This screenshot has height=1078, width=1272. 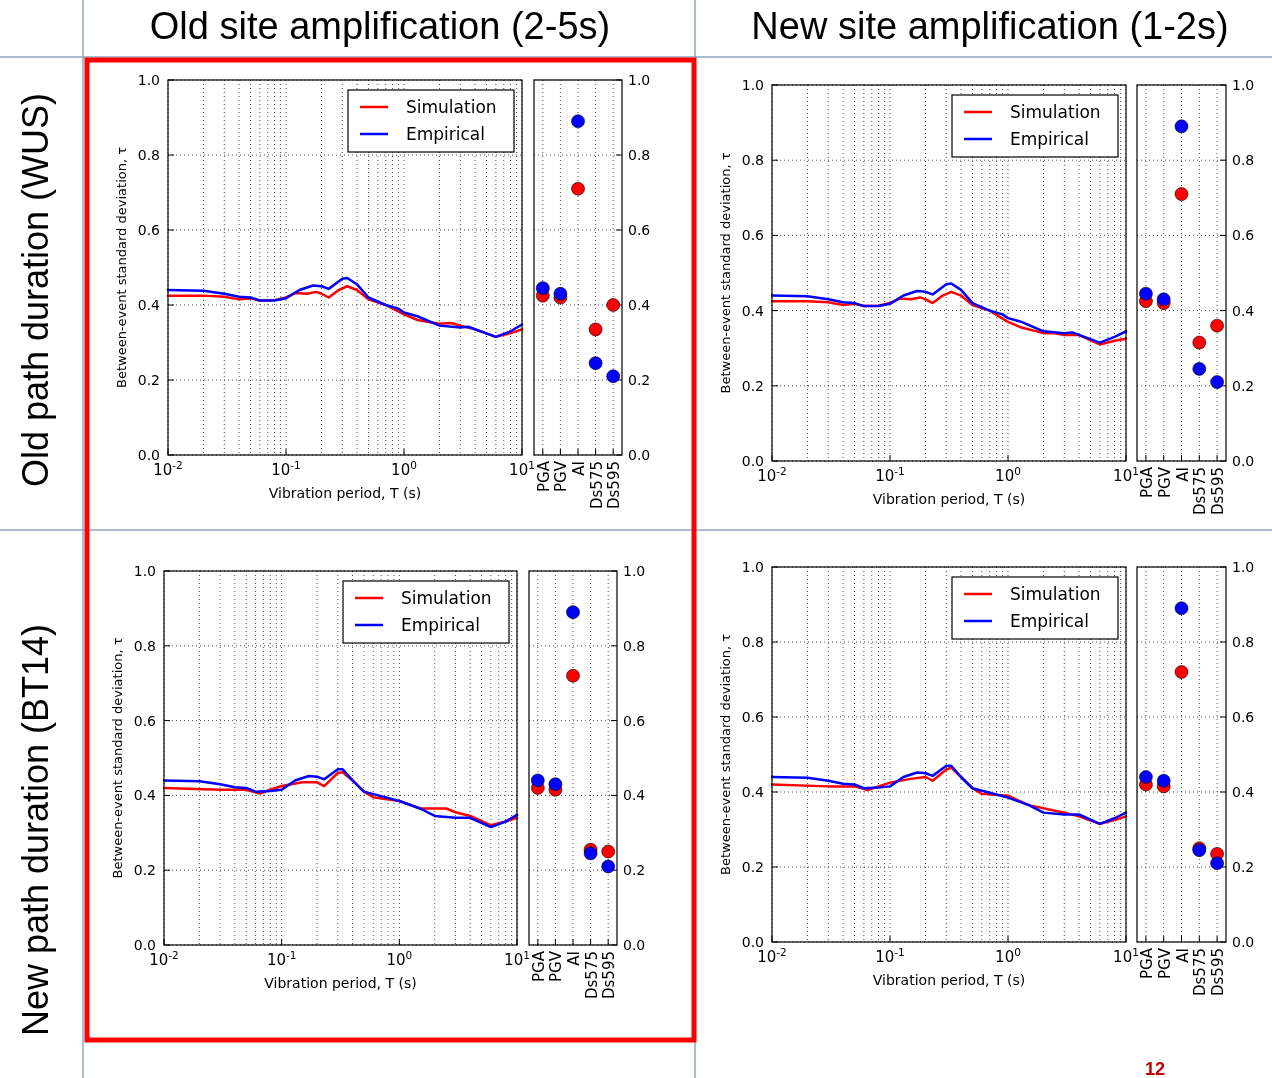 I want to click on text: Old path duration (WUS), so click(x=35, y=290).